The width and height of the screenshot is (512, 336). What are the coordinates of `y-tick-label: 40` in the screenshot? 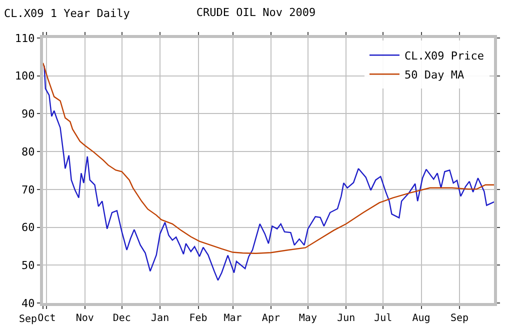 It's located at (28, 303).